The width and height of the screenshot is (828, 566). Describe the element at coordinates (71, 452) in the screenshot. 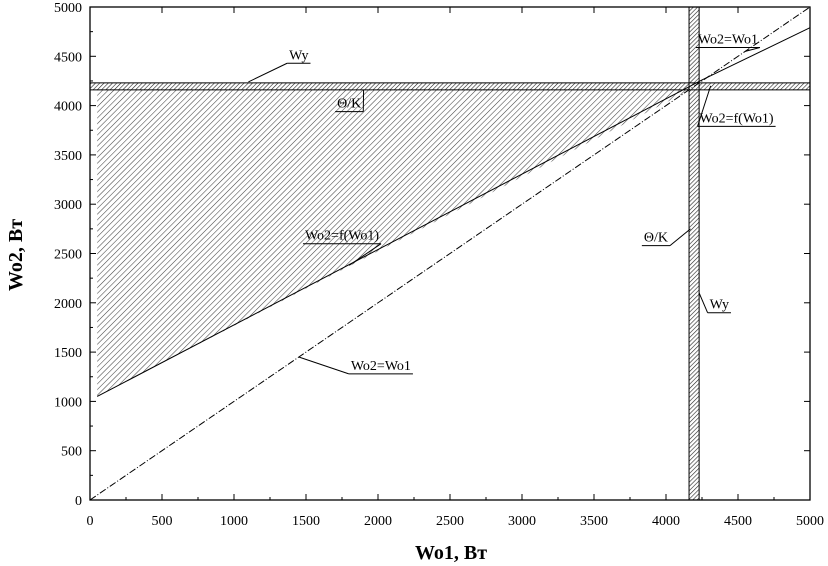

I see `y-tick-label: 500` at that location.